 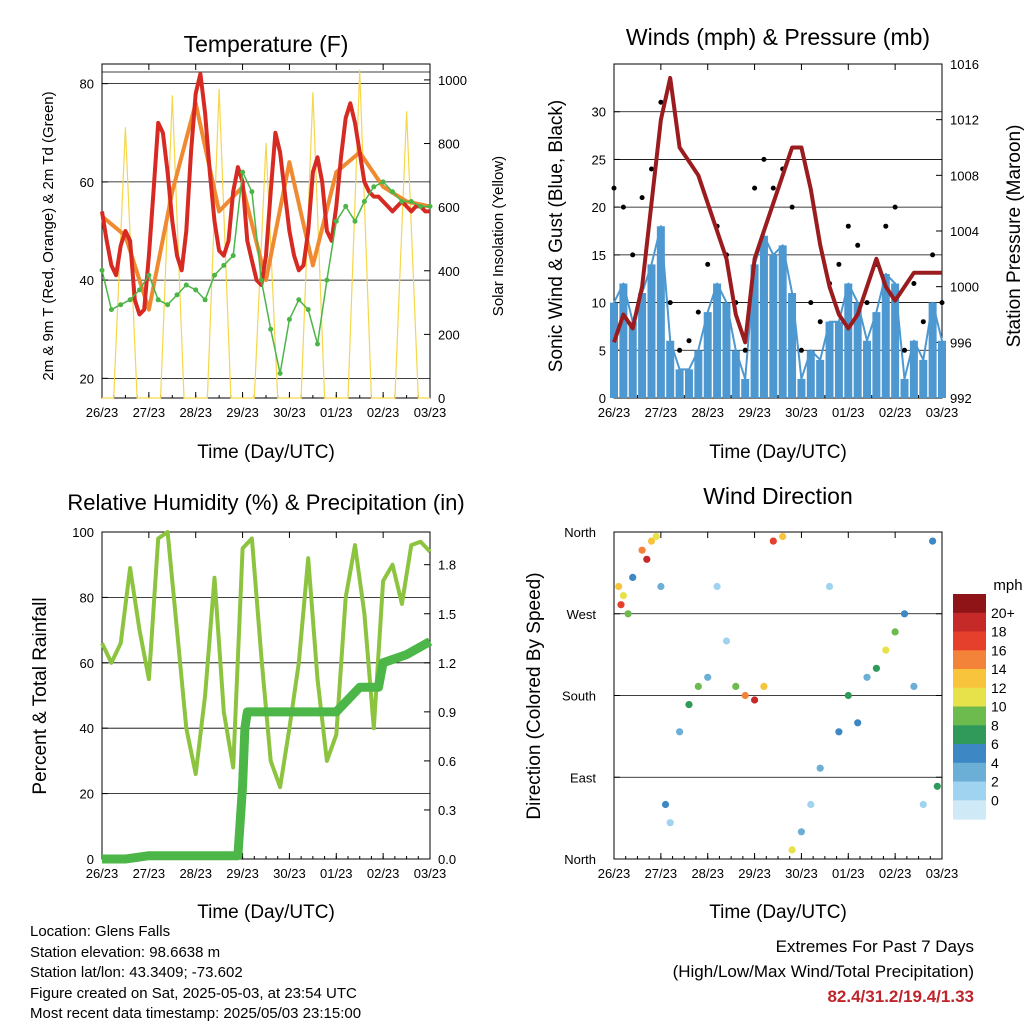 I want to click on precipitation-line, so click(x=267, y=750).